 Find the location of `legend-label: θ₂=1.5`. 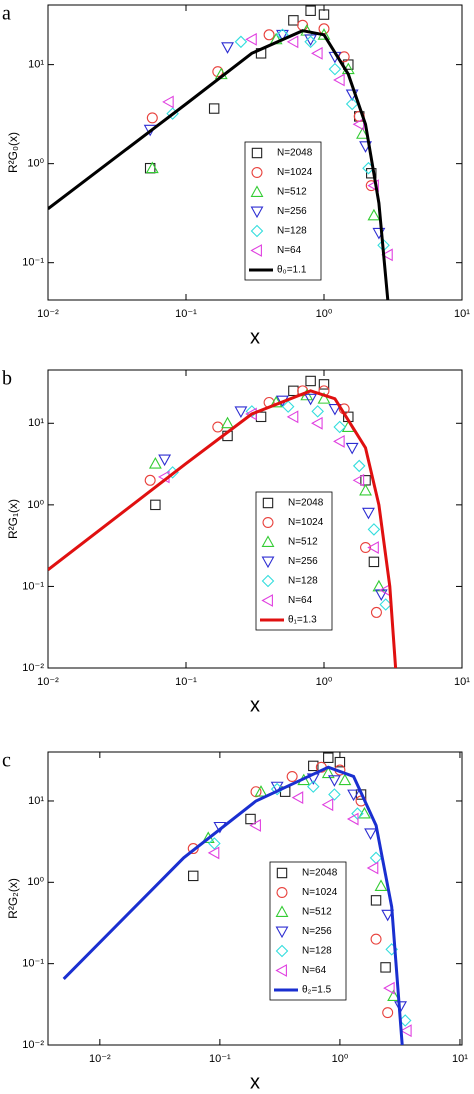

legend-label: θ₂=1.5 is located at coordinates (317, 990).